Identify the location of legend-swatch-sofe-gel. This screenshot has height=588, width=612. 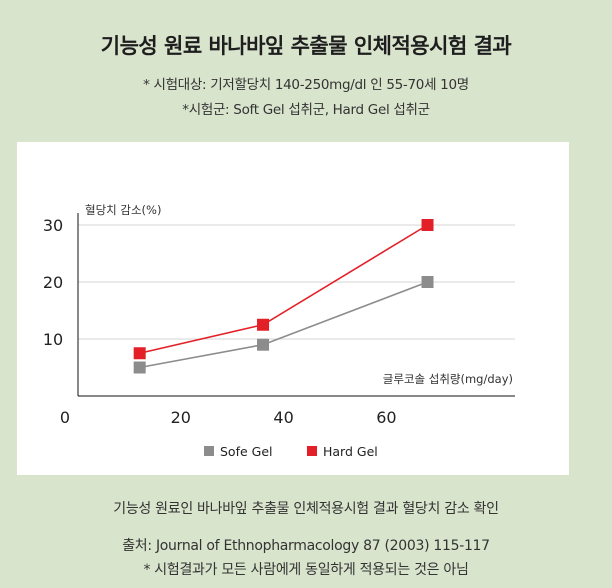
(209, 451).